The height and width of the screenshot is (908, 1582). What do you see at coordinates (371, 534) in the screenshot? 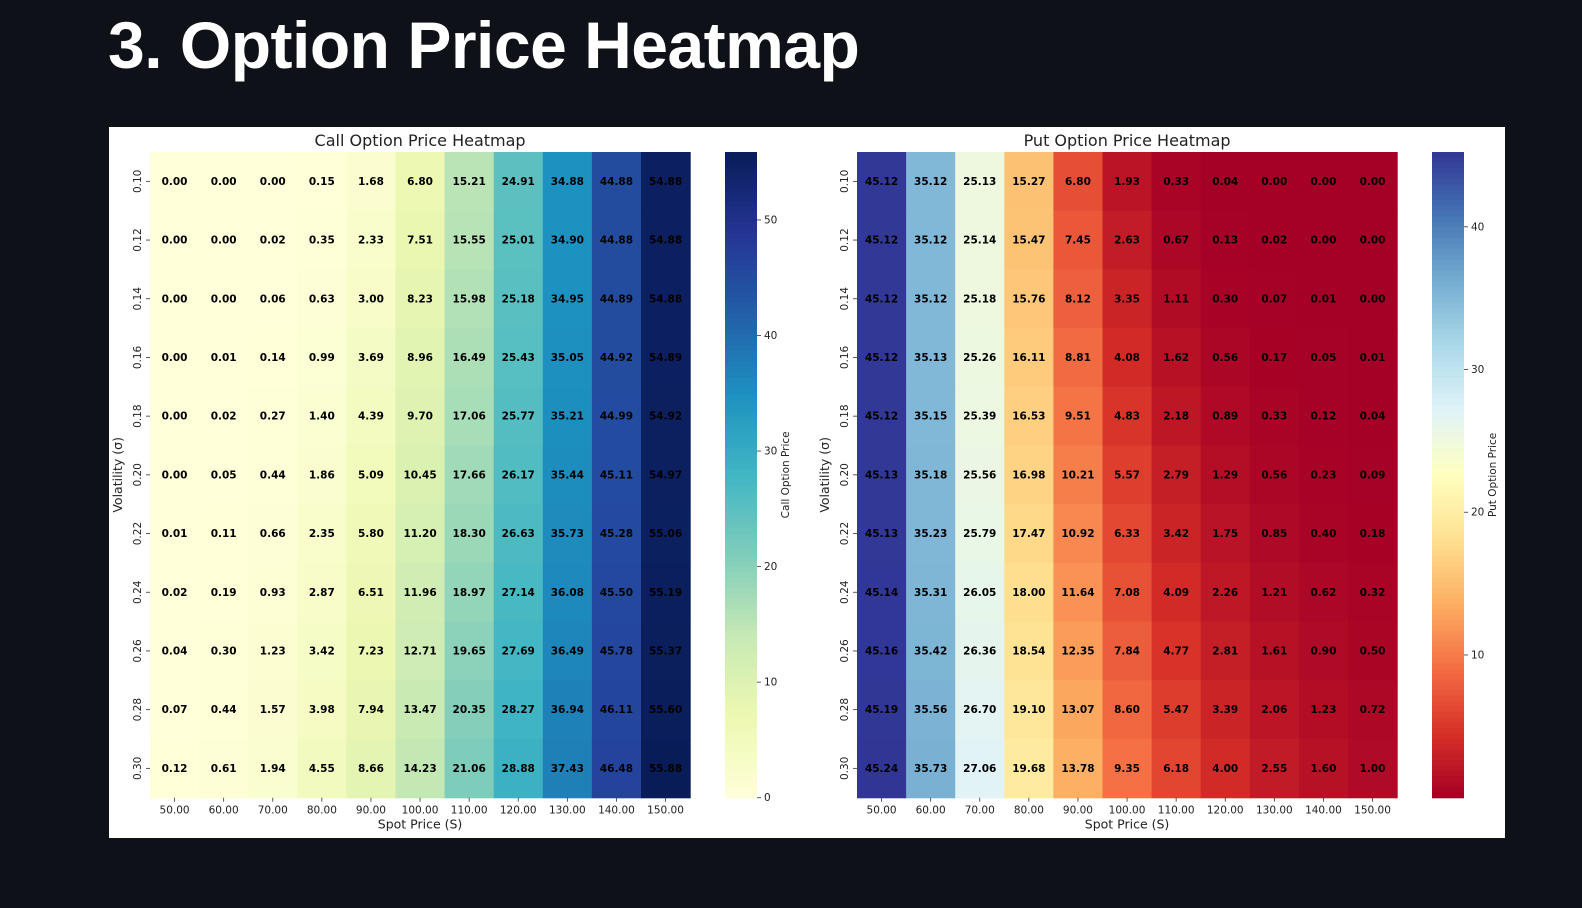
I see `call-cell-label: 5.80` at bounding box center [371, 534].